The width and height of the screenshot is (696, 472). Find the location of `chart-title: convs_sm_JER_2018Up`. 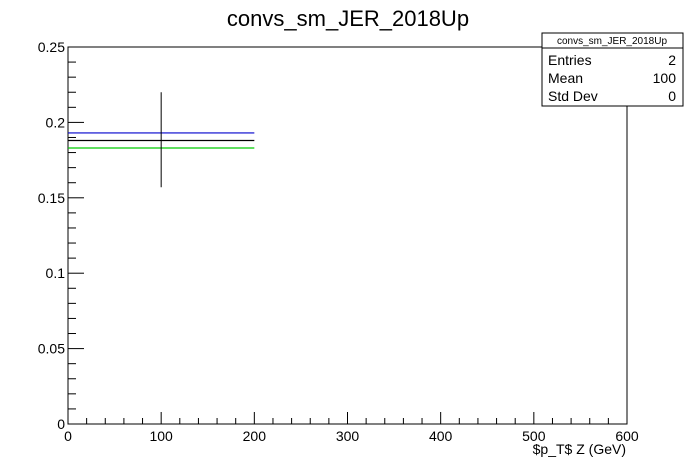

chart-title: convs_sm_JER_2018Up is located at coordinates (348, 18).